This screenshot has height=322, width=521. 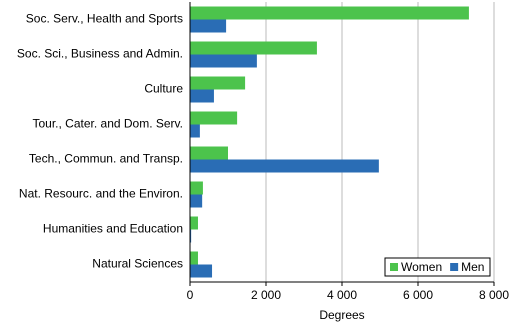 What do you see at coordinates (100, 54) in the screenshot?
I see `y-tick-label: Soc. Sci., Business and Admin.` at bounding box center [100, 54].